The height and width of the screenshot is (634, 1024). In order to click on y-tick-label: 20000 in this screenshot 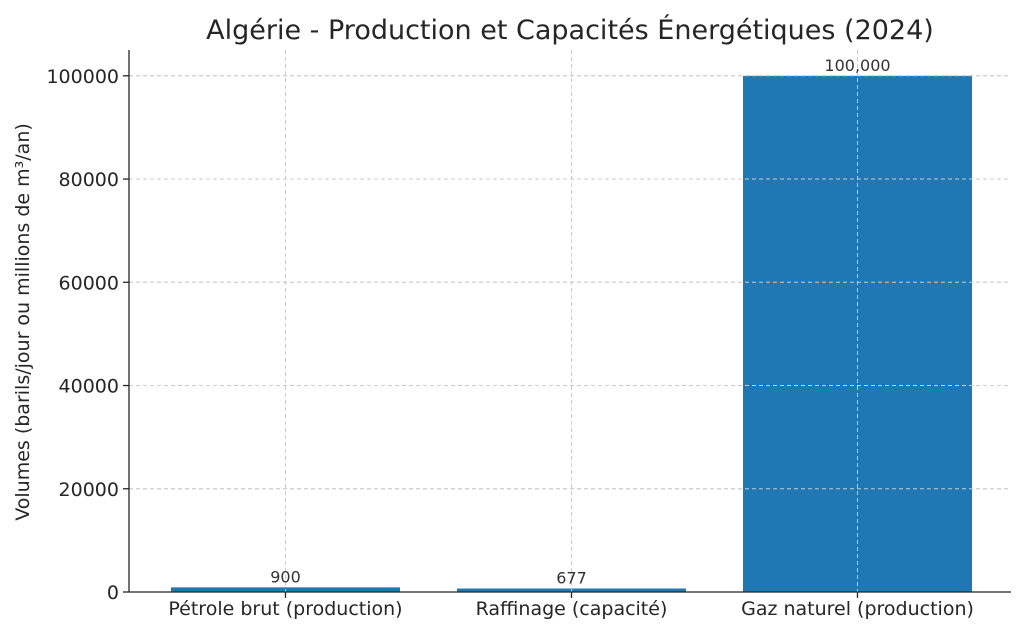, I will do `click(89, 490)`.